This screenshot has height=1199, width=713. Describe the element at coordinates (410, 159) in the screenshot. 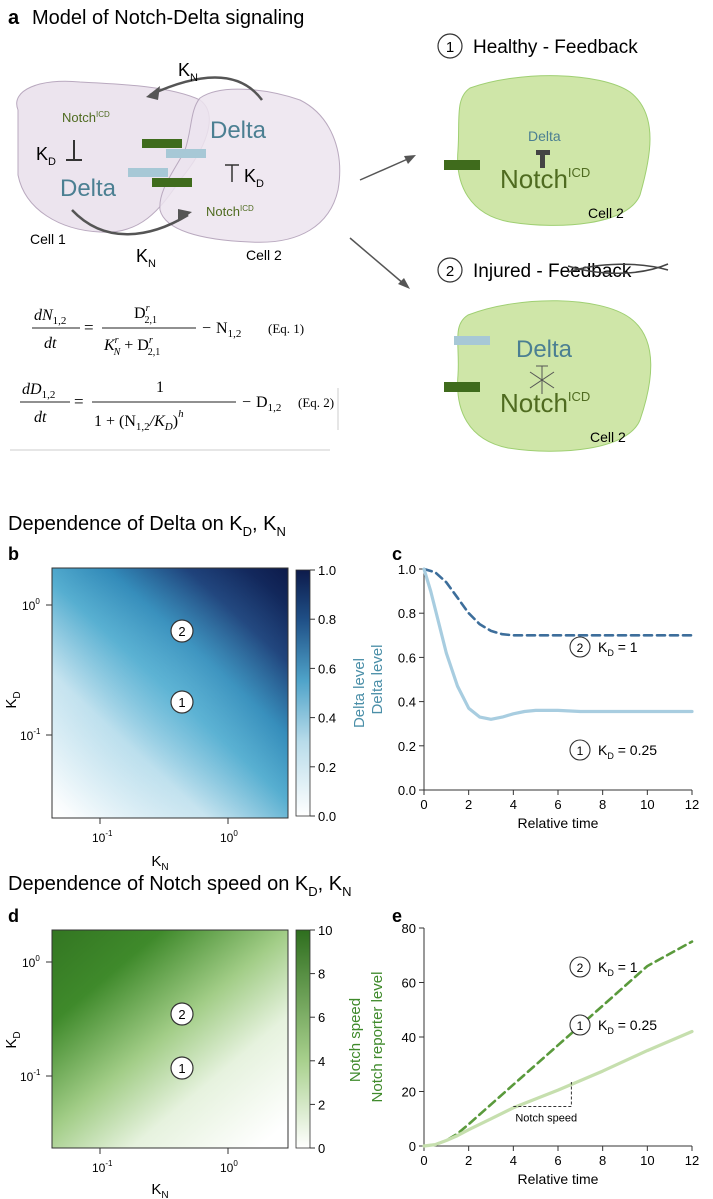

I see `arrow-to-healthy-head` at that location.